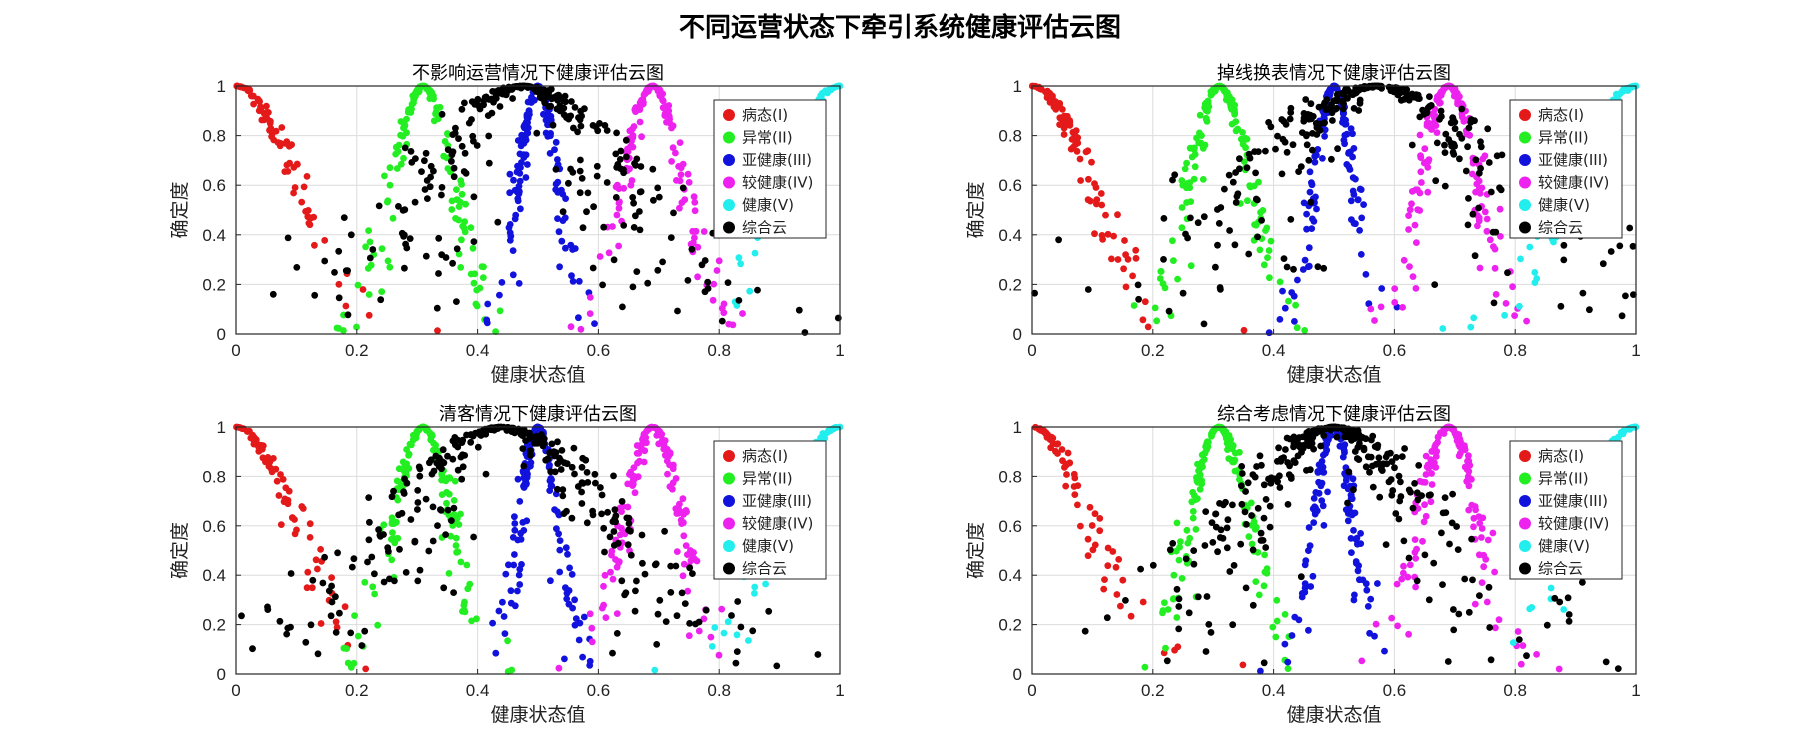 This screenshot has height=750, width=1800. What do you see at coordinates (1010, 136) in the screenshot?
I see `y-tick-label: 0.8` at bounding box center [1010, 136].